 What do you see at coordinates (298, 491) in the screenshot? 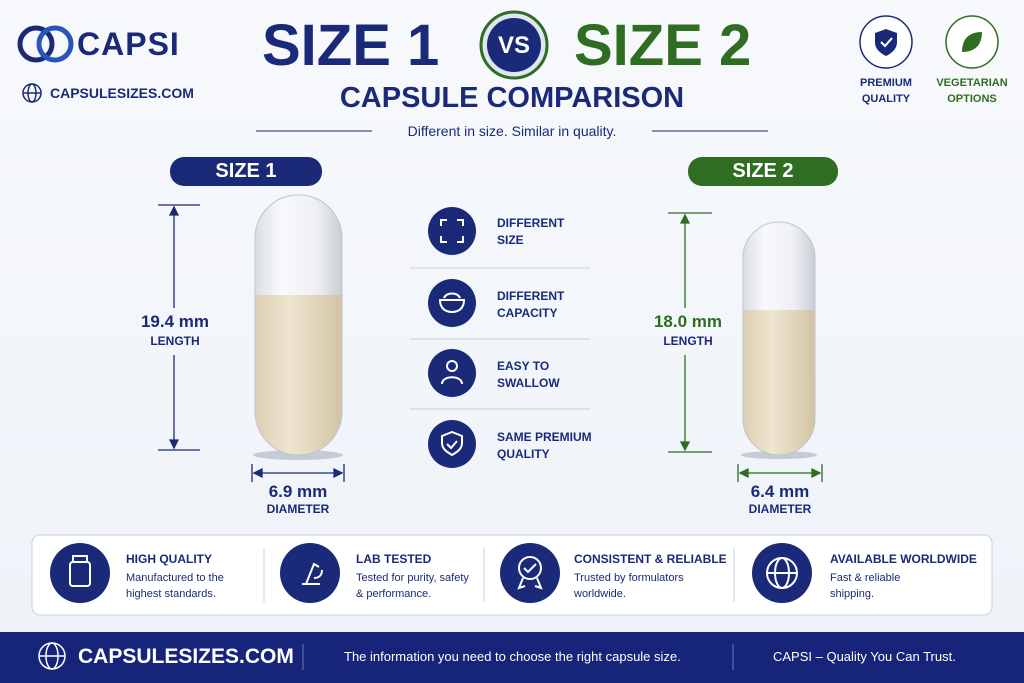
I see `diameter-value: 6.9 mm` at bounding box center [298, 491].